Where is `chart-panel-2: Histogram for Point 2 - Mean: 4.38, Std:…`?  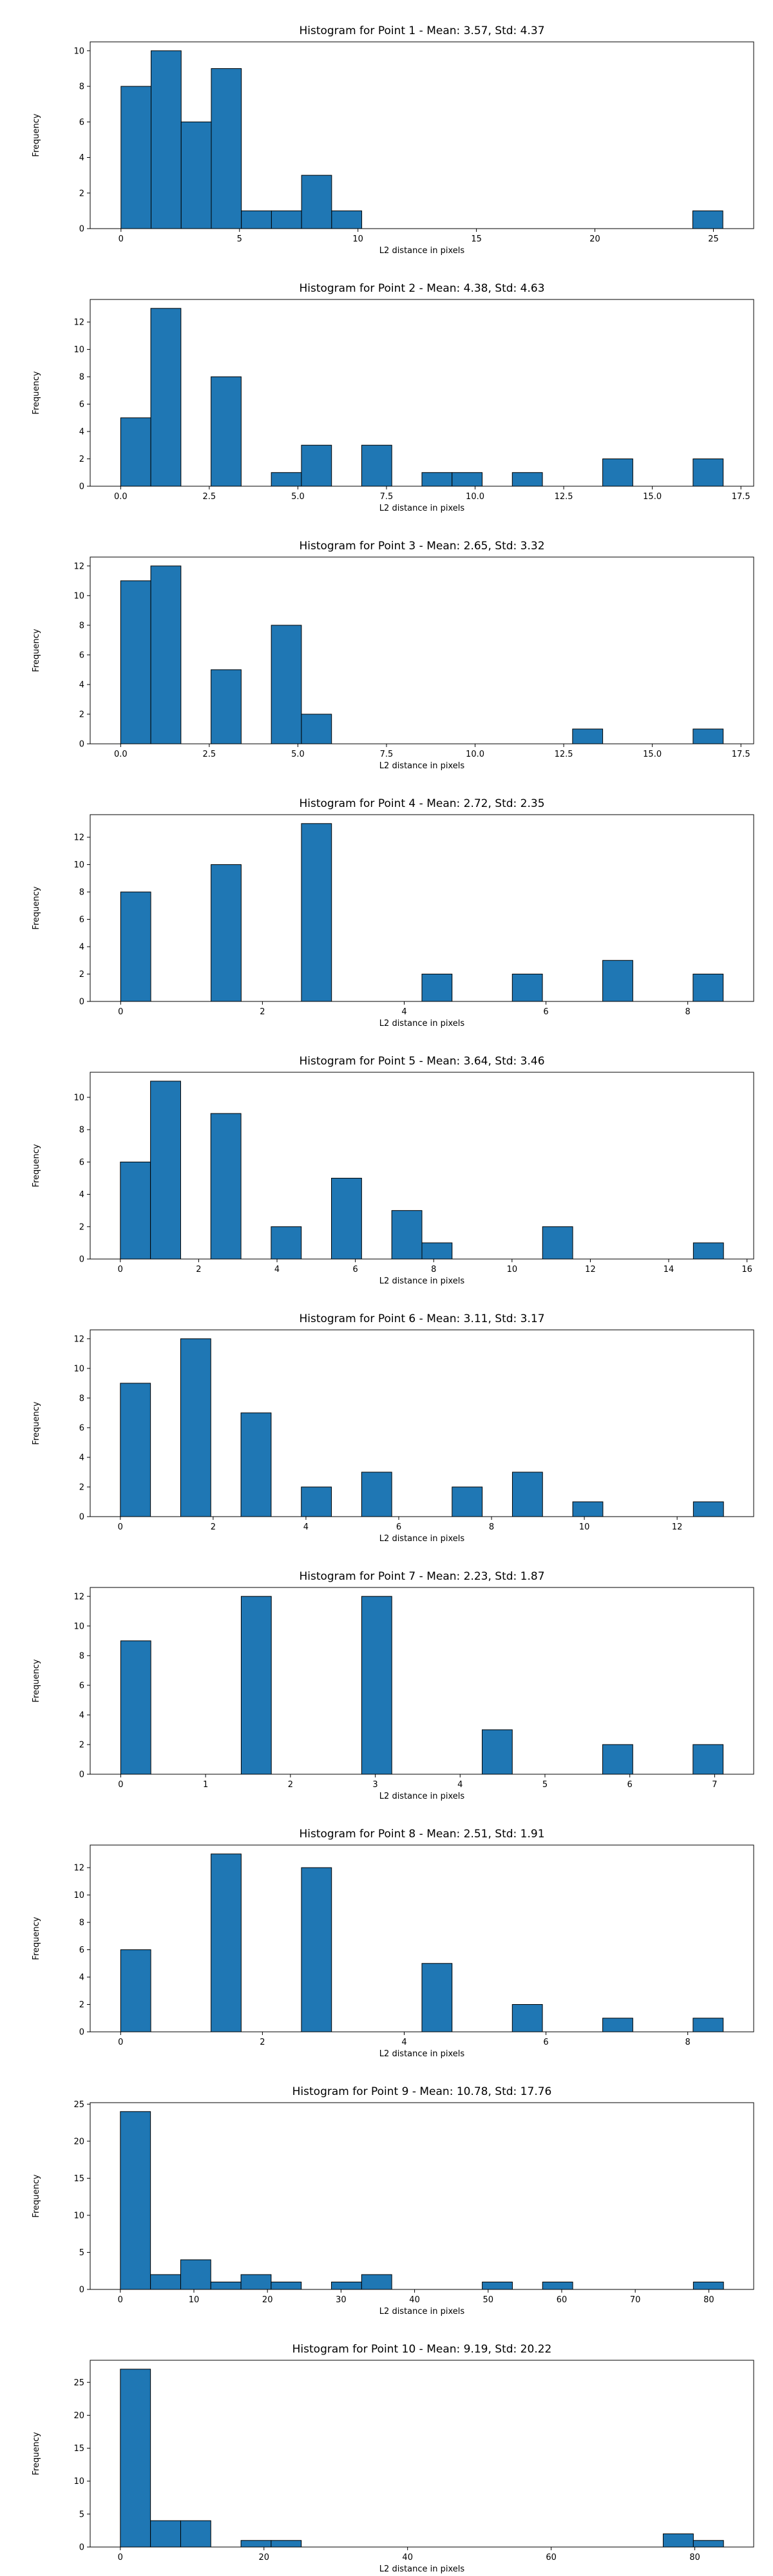
chart-panel-2: Histogram for Point 2 - Mean: 4.38, Std:… is located at coordinates (393, 398).